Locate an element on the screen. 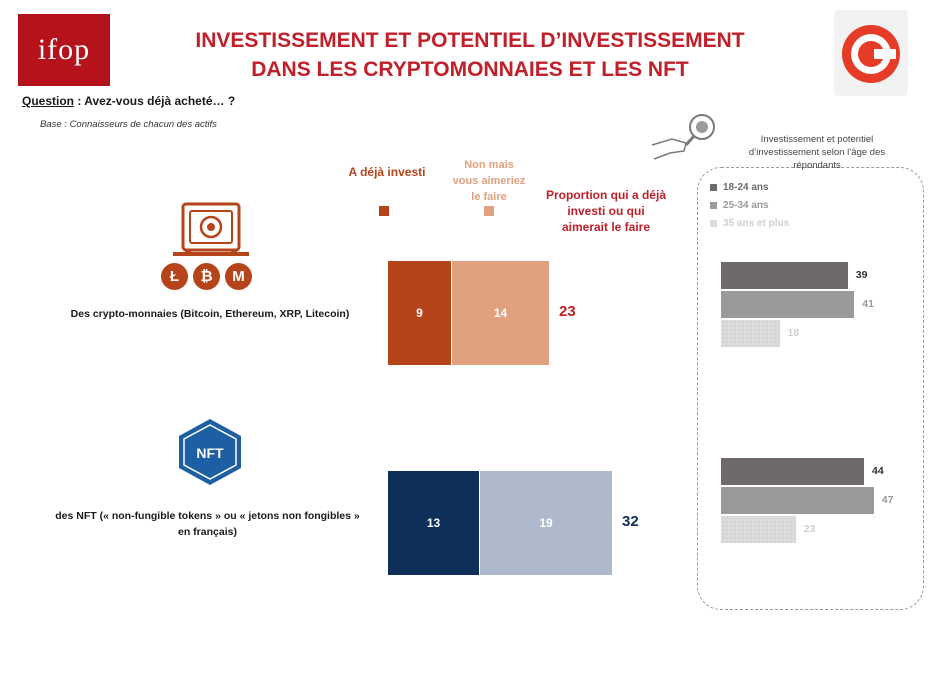  age-panel-title-line-3: répondants is located at coordinates (817, 165).